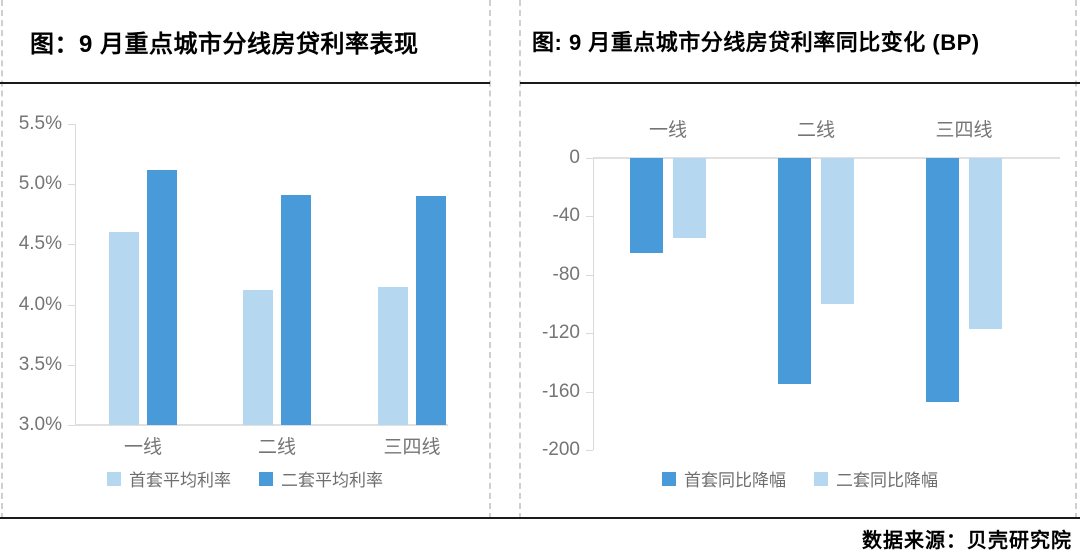 The image size is (1080, 558). Describe the element at coordinates (756, 42) in the screenshot. I see `right-chart-title: 图: 9 月重点城市分线房贷利率同比变化 (BP)` at that location.